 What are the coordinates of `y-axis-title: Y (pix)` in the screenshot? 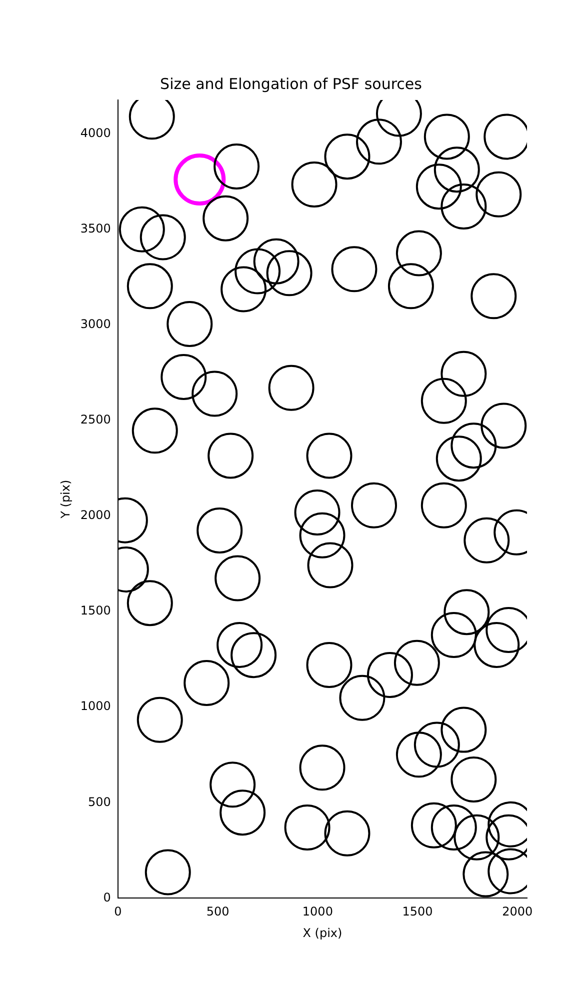 It's located at (65, 500).